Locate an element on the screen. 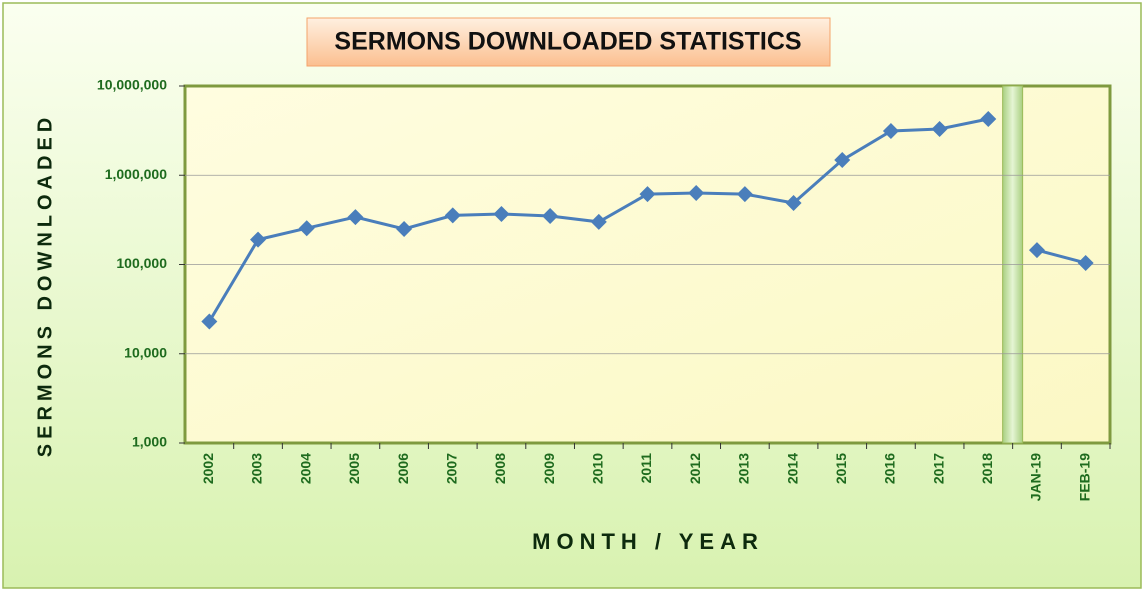 The image size is (1147, 596). x-tick-label: 2008 is located at coordinates (500, 468).